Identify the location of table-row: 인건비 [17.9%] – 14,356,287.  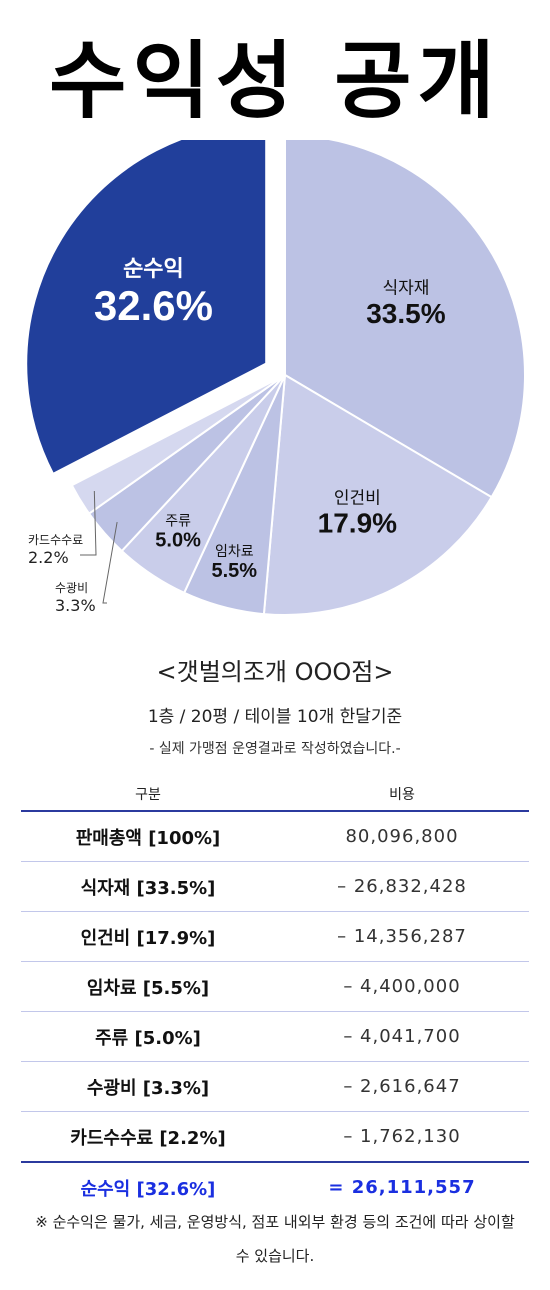
(275, 936).